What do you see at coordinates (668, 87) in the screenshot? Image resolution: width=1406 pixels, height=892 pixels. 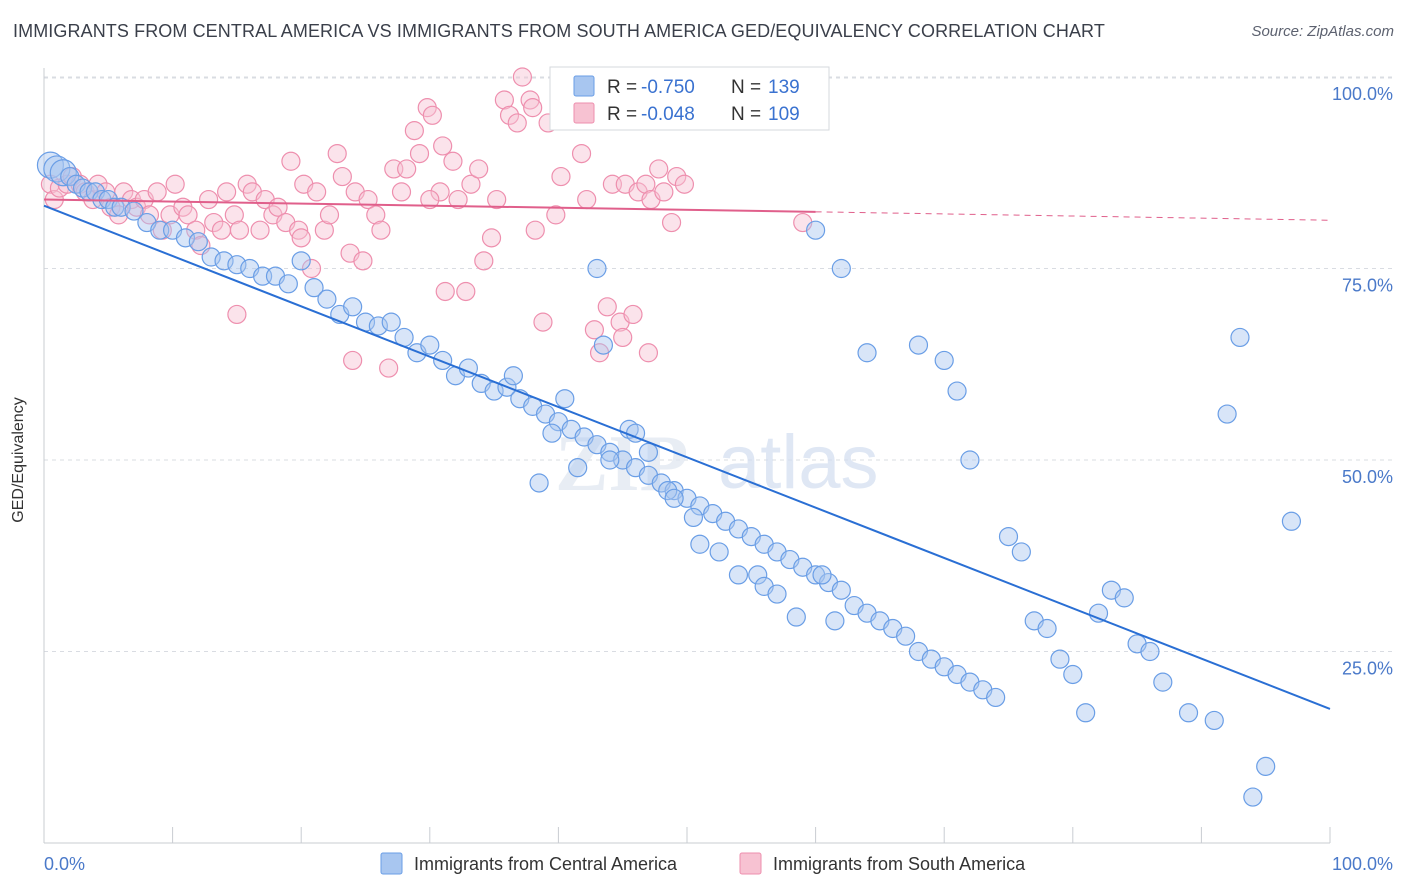 I see `legend-r-value: -0.750` at bounding box center [668, 87].